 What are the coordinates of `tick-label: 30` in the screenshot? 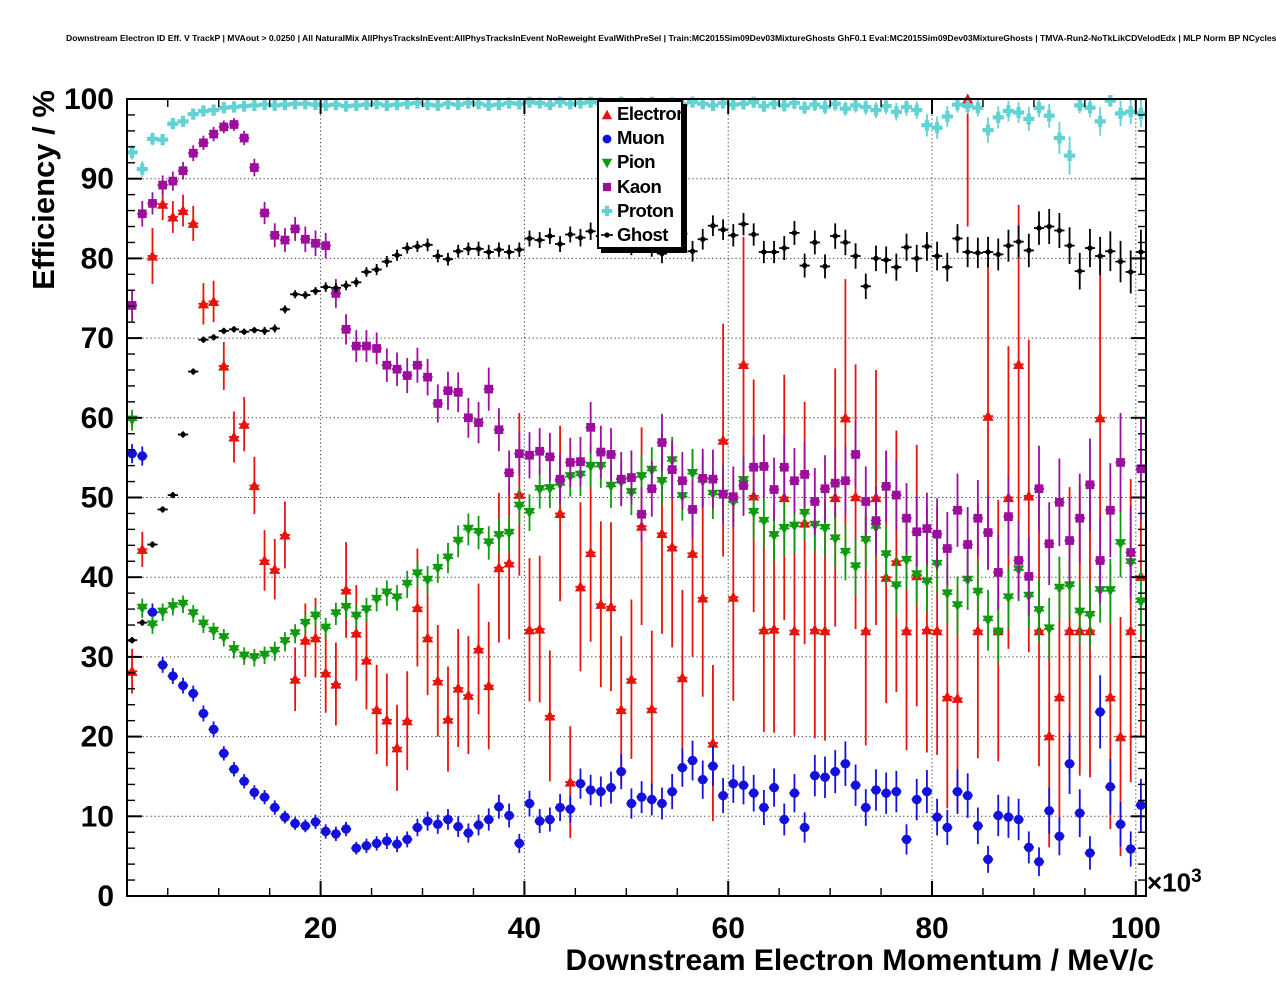 It's located at (97, 657).